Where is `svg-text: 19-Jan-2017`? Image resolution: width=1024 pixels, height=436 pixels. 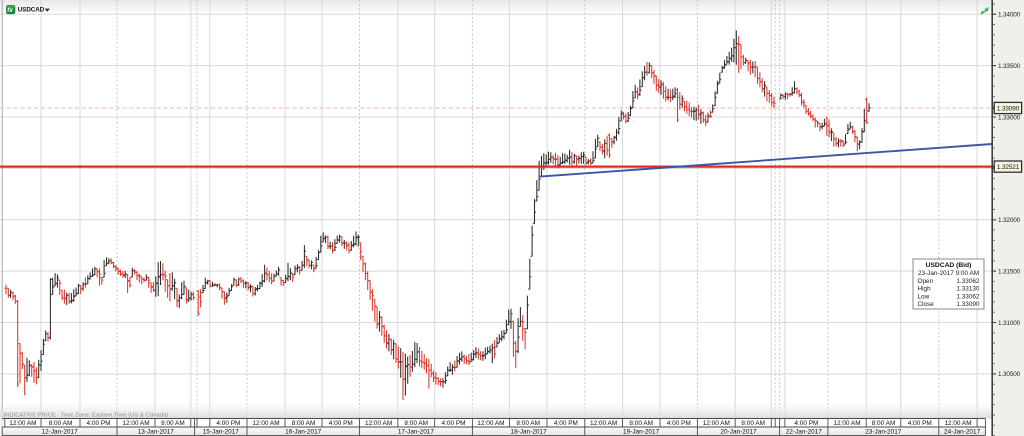
svg-text: 19-Jan-2017 is located at coordinates (641, 432).